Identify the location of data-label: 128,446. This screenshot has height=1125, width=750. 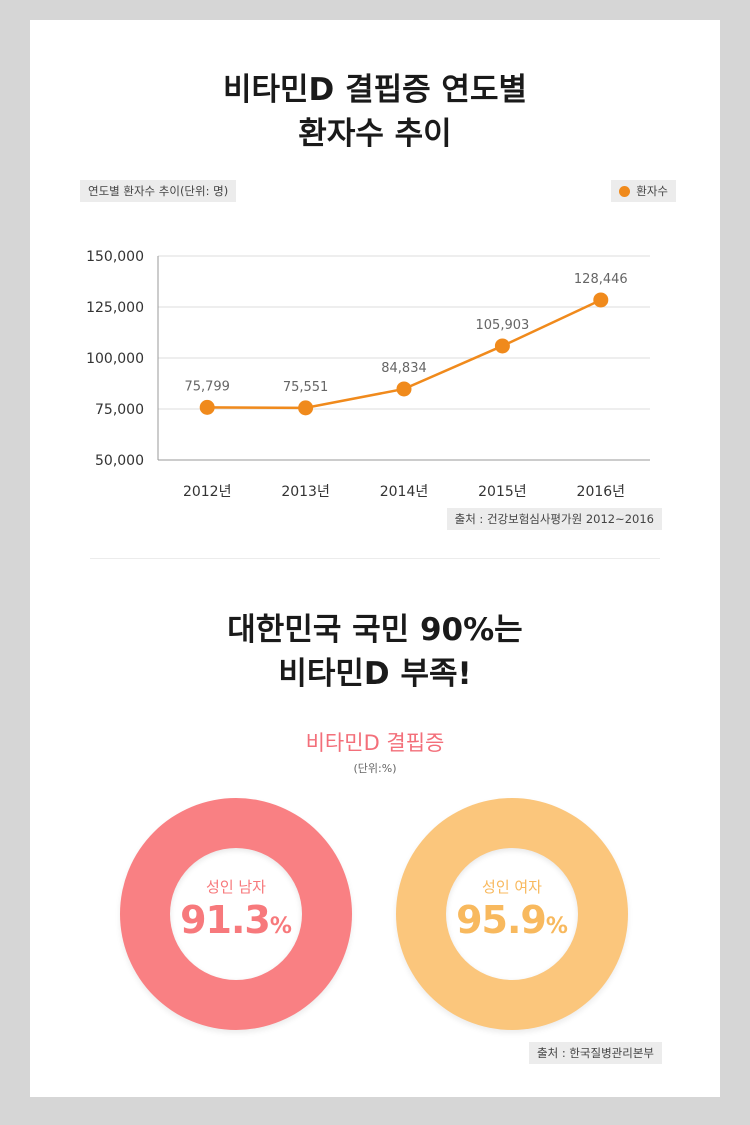
(601, 279).